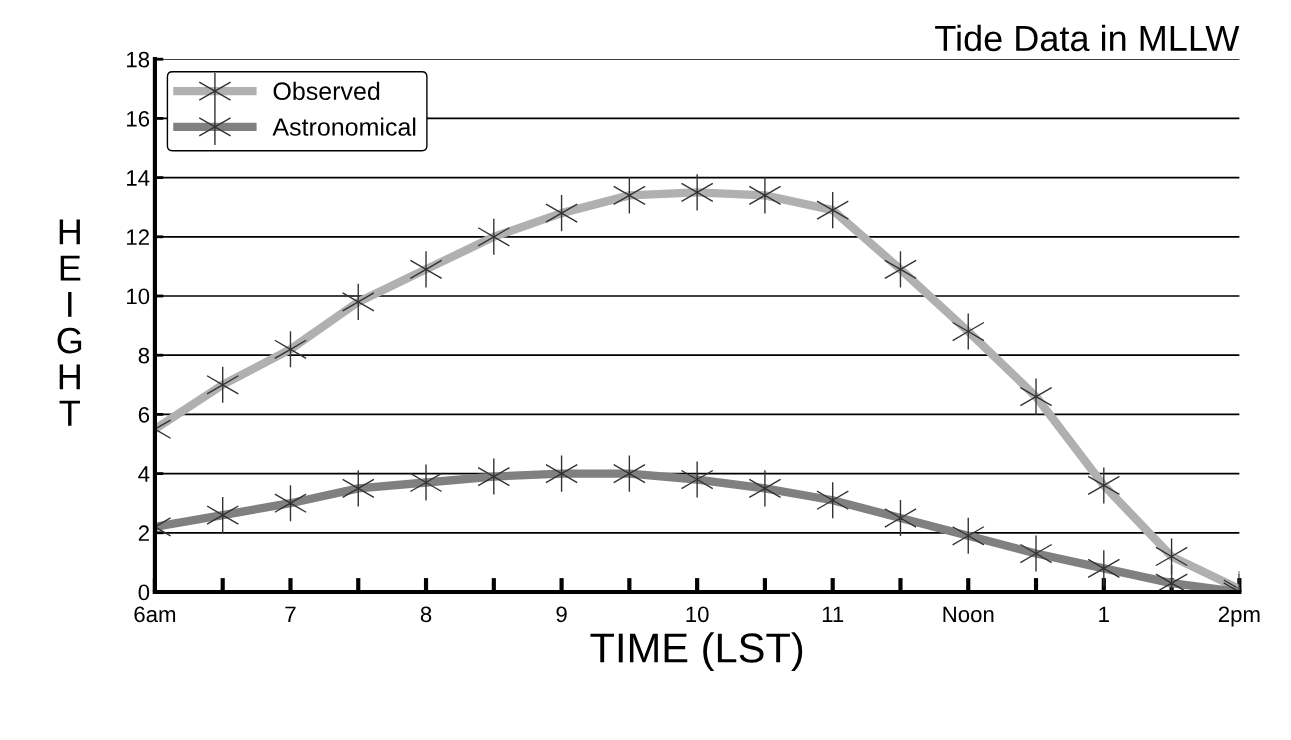  I want to click on y-tick-label: 16, so click(138, 118).